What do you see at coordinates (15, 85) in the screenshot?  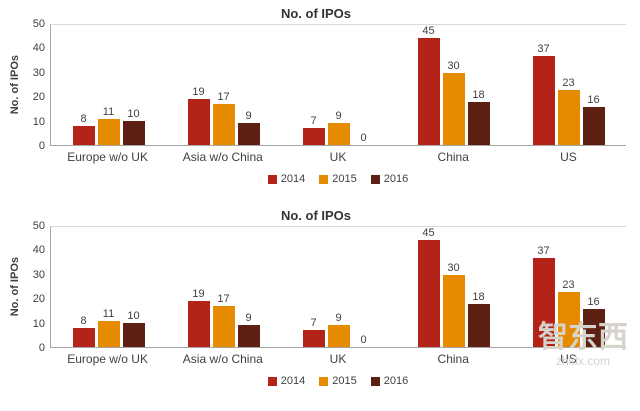 I see `y-axis-title-column: No. of IPOs` at bounding box center [15, 85].